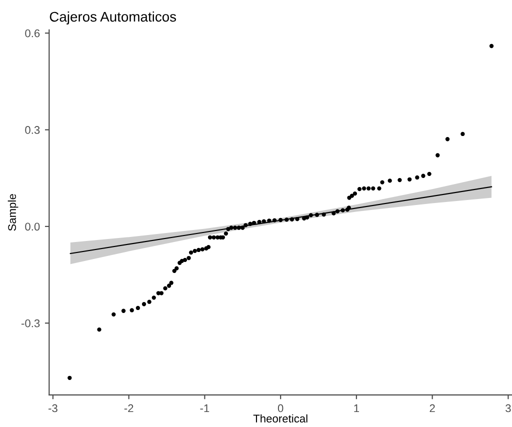 The image size is (512, 427). I want to click on line-series, so click(281, 220).